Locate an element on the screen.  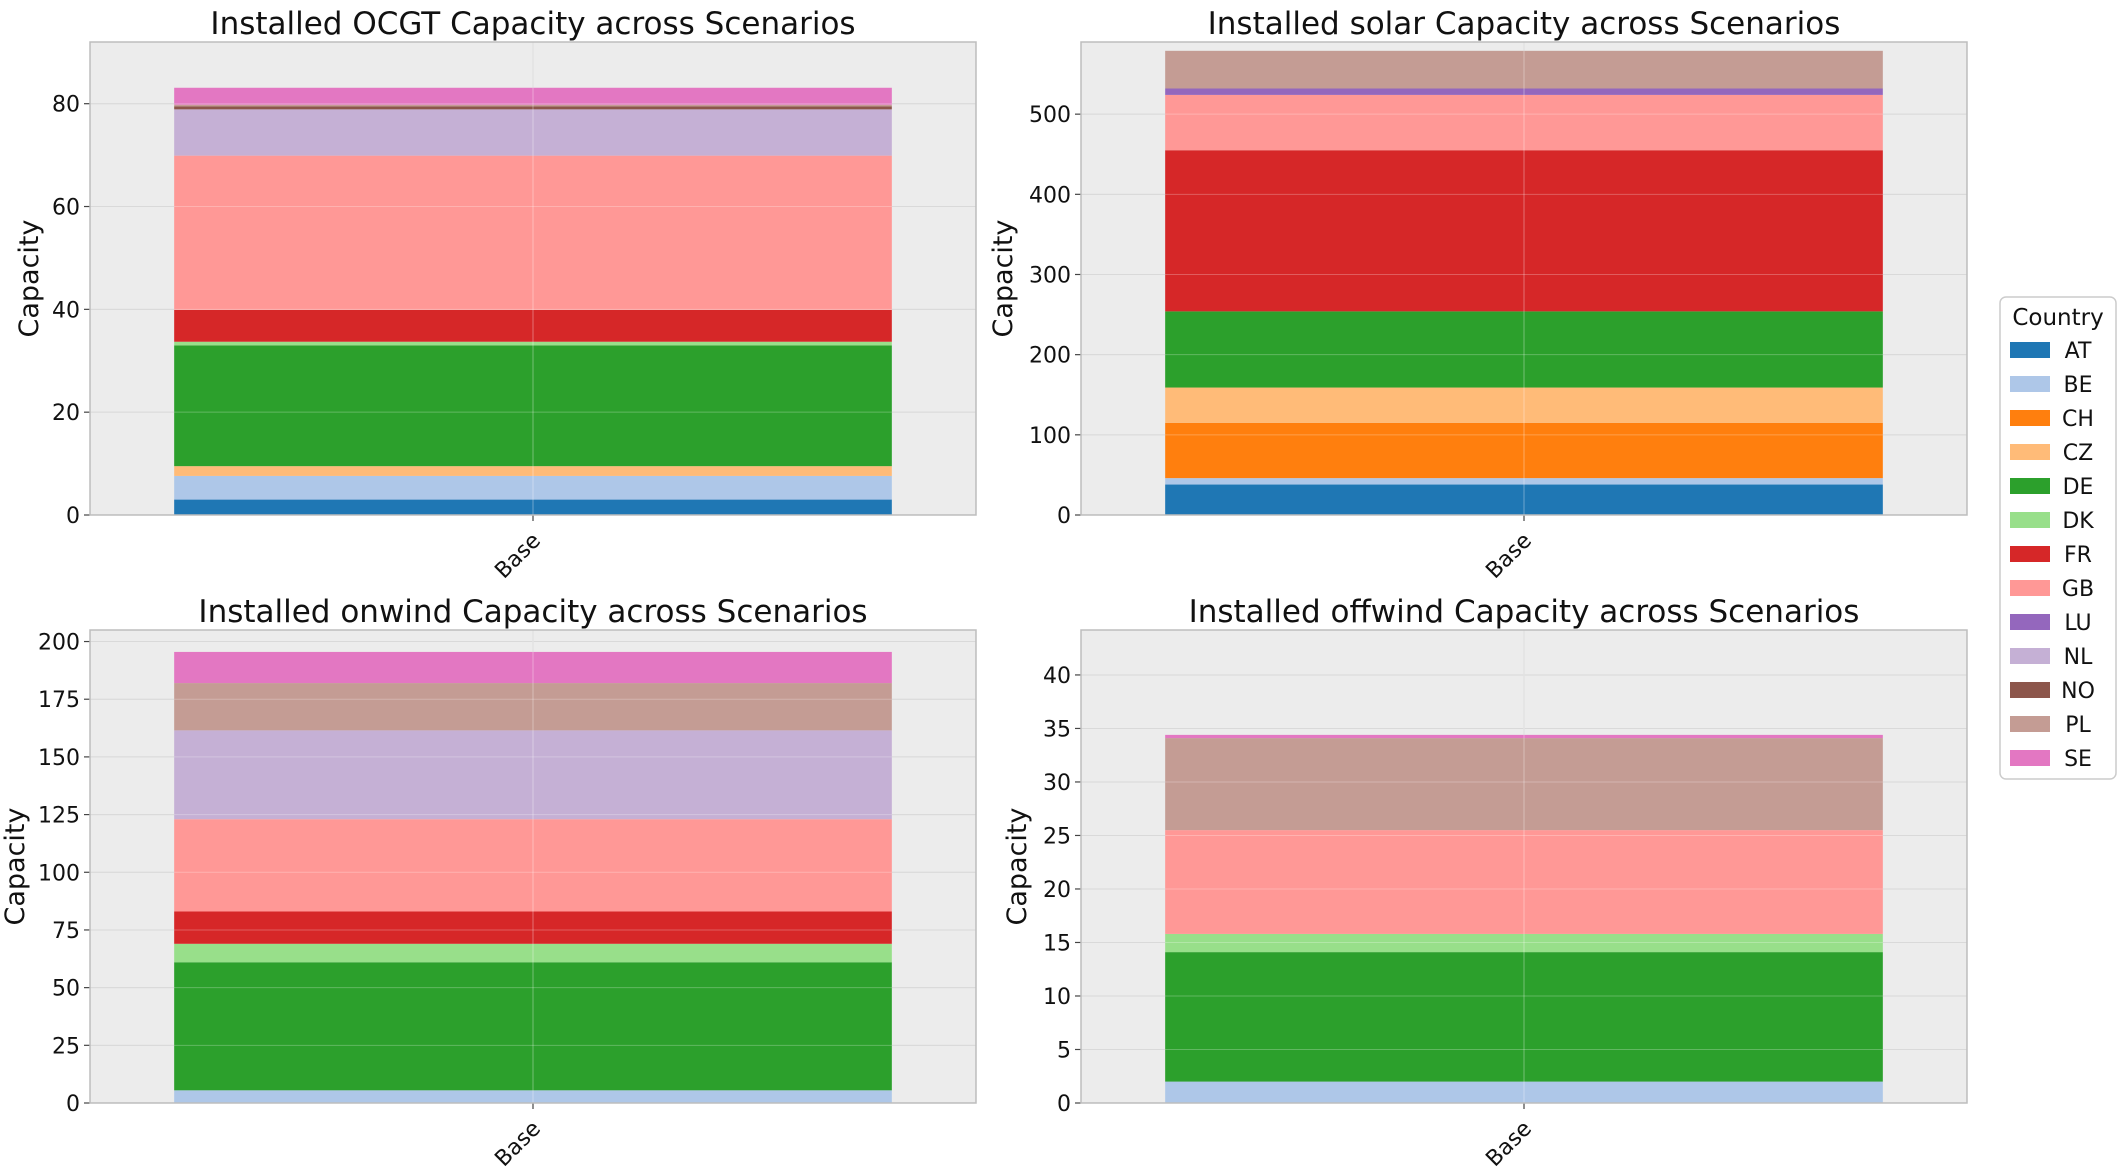
bar-segment-no is located at coordinates (533, 108).